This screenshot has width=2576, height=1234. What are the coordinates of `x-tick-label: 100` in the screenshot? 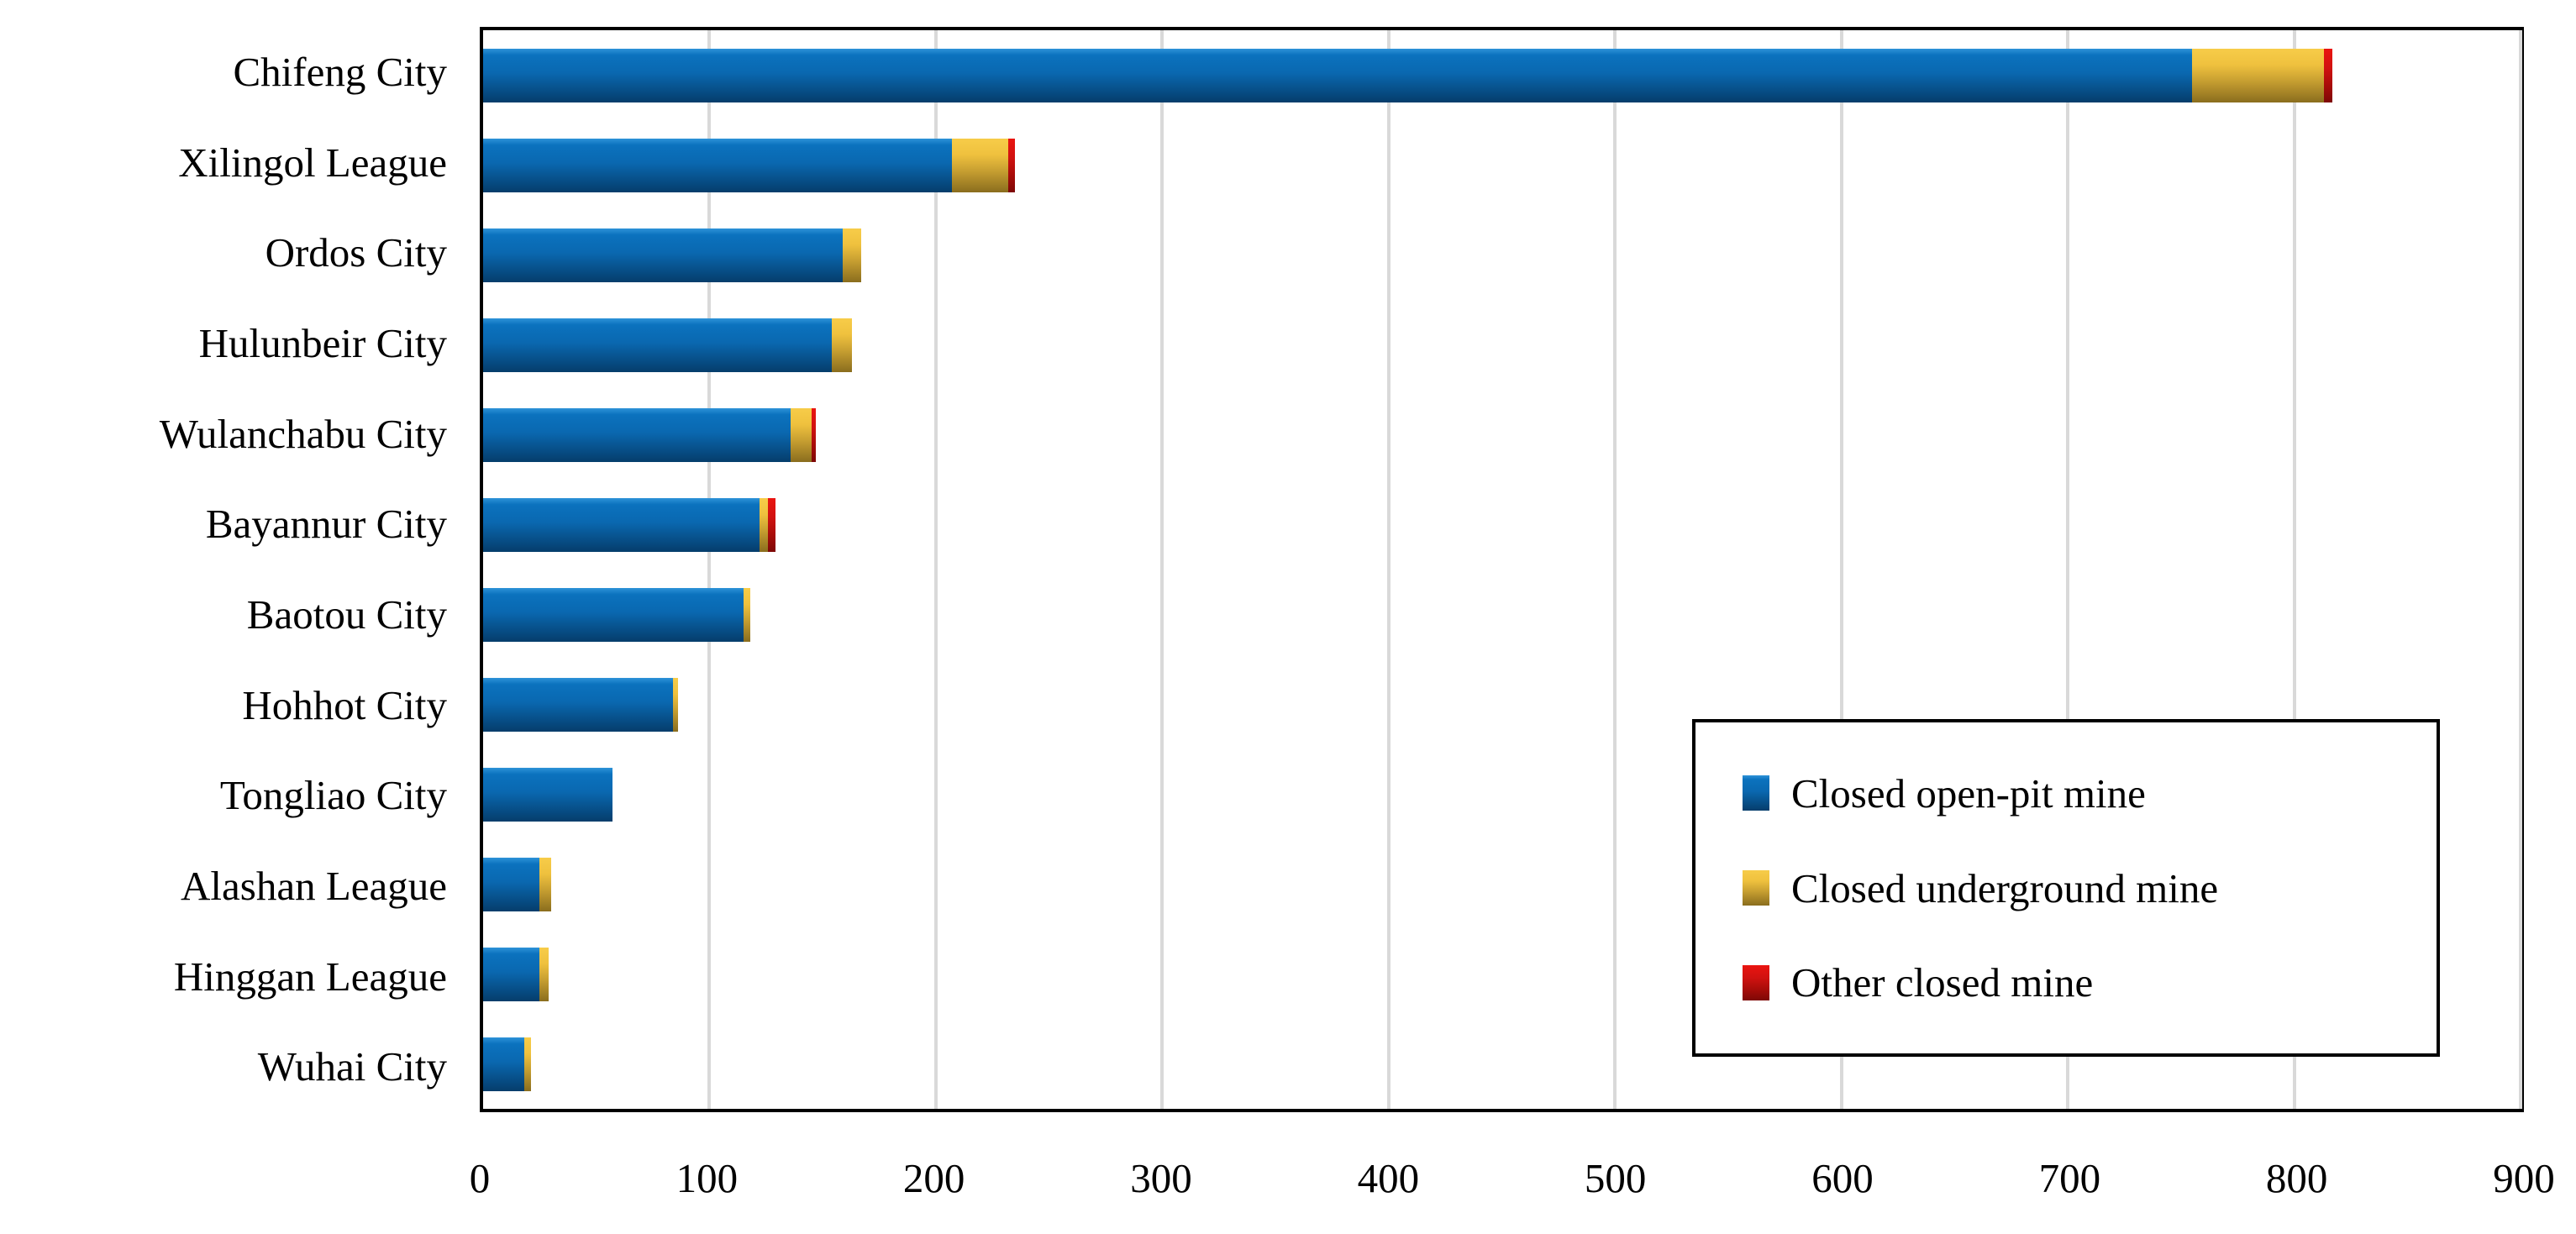 It's located at (707, 1178).